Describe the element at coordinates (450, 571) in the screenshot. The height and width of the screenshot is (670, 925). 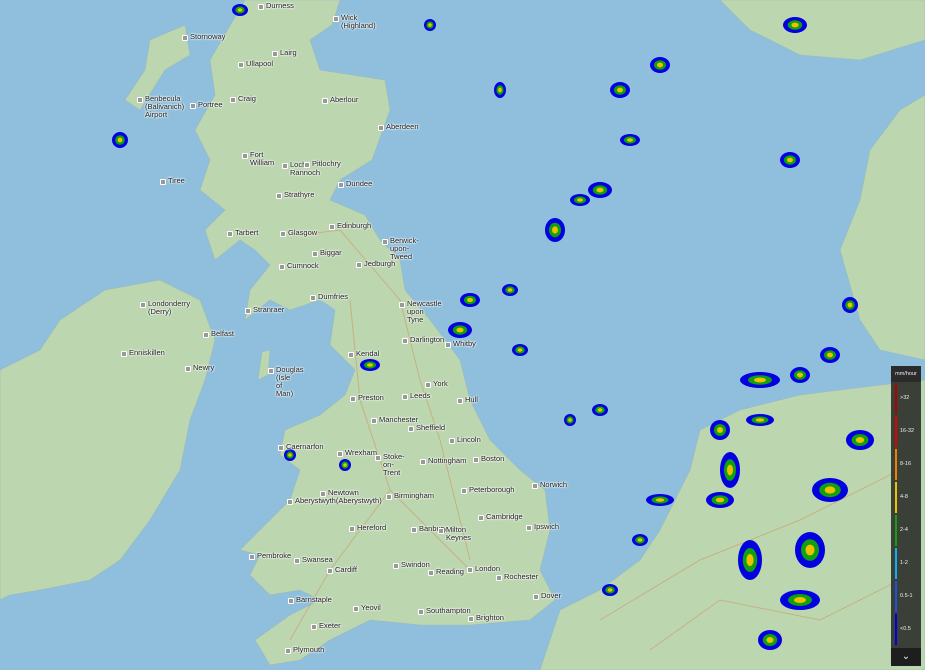
I see `place-name: Reading` at that location.